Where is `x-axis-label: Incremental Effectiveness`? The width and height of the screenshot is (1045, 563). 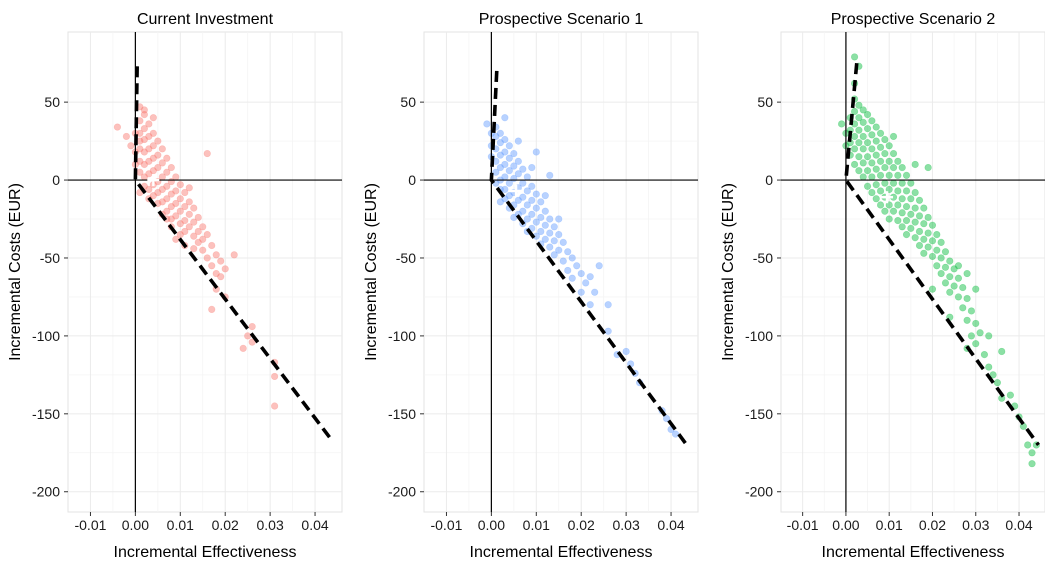
x-axis-label: Incremental Effectiveness is located at coordinates (913, 552).